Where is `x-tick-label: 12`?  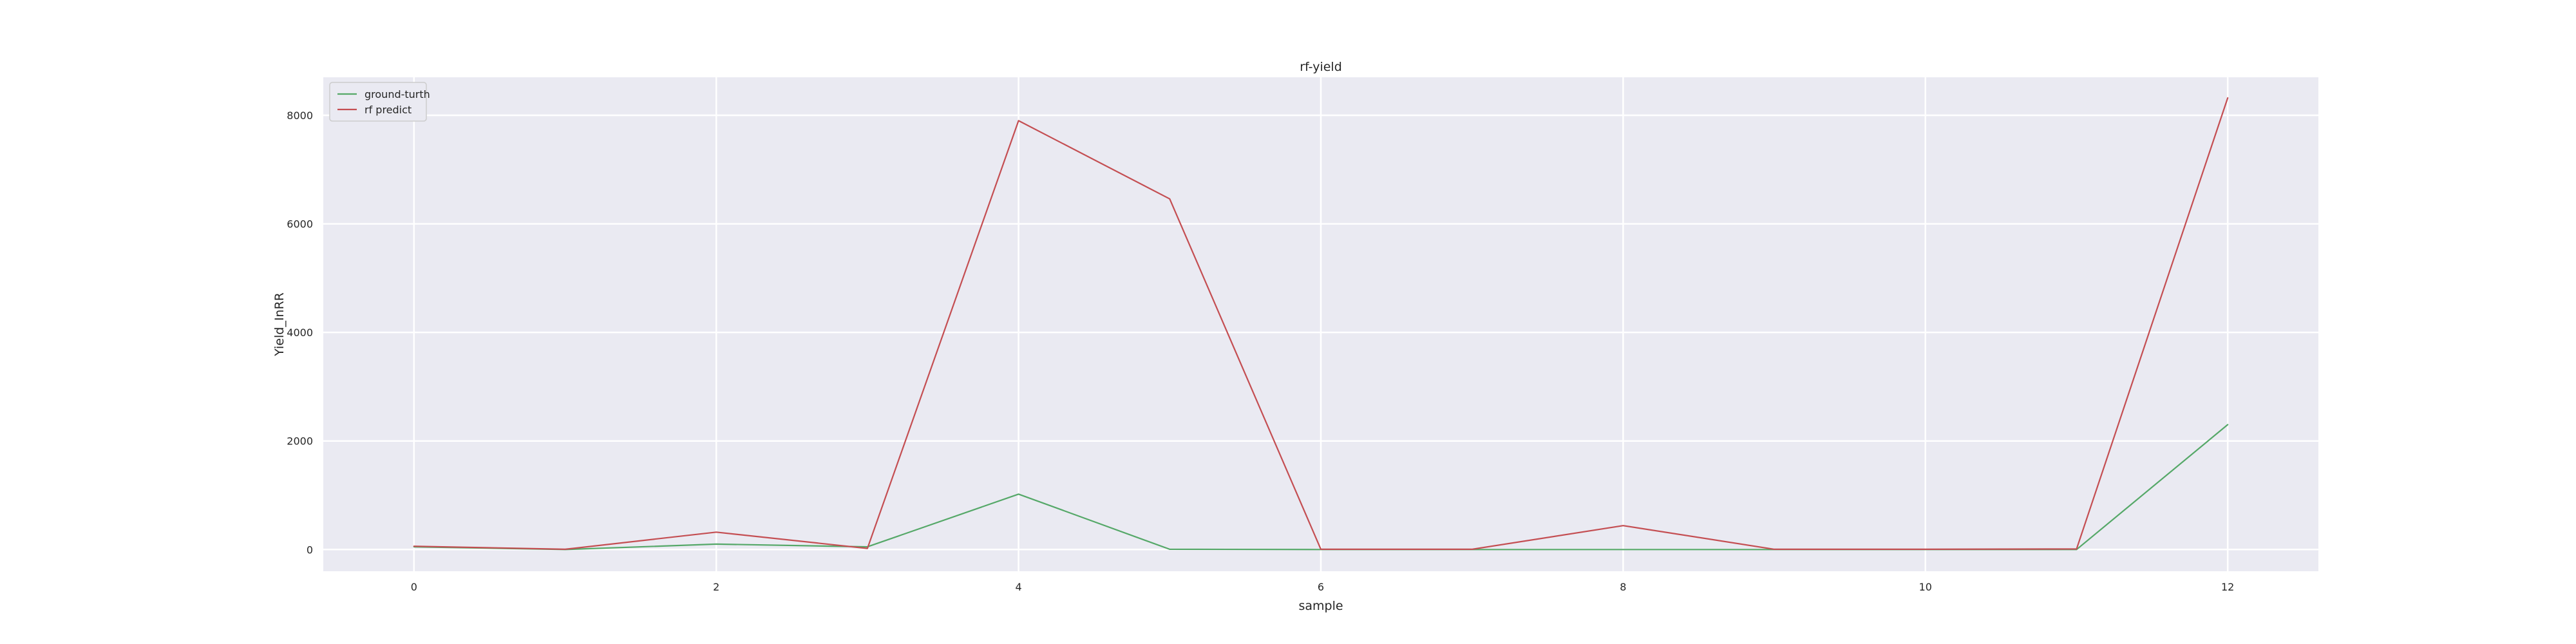 x-tick-label: 12 is located at coordinates (2227, 587).